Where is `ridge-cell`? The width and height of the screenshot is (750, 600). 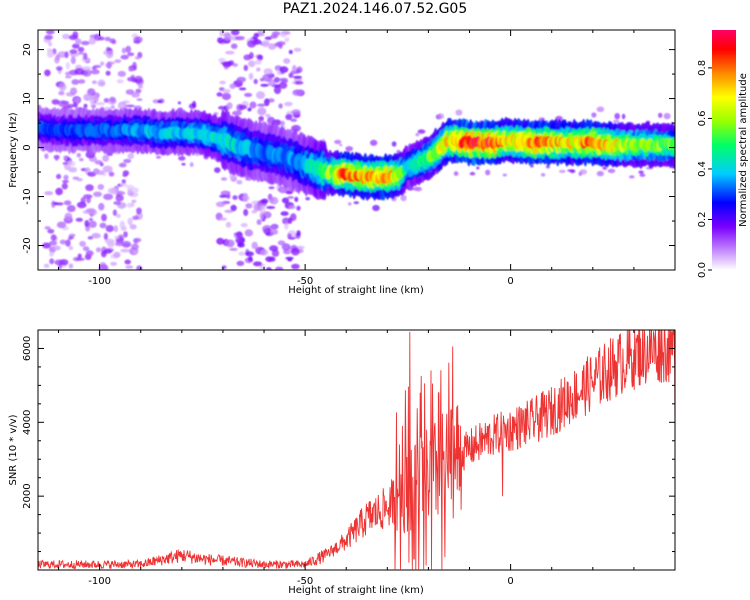
ridge-cell is located at coordinates (673, 145).